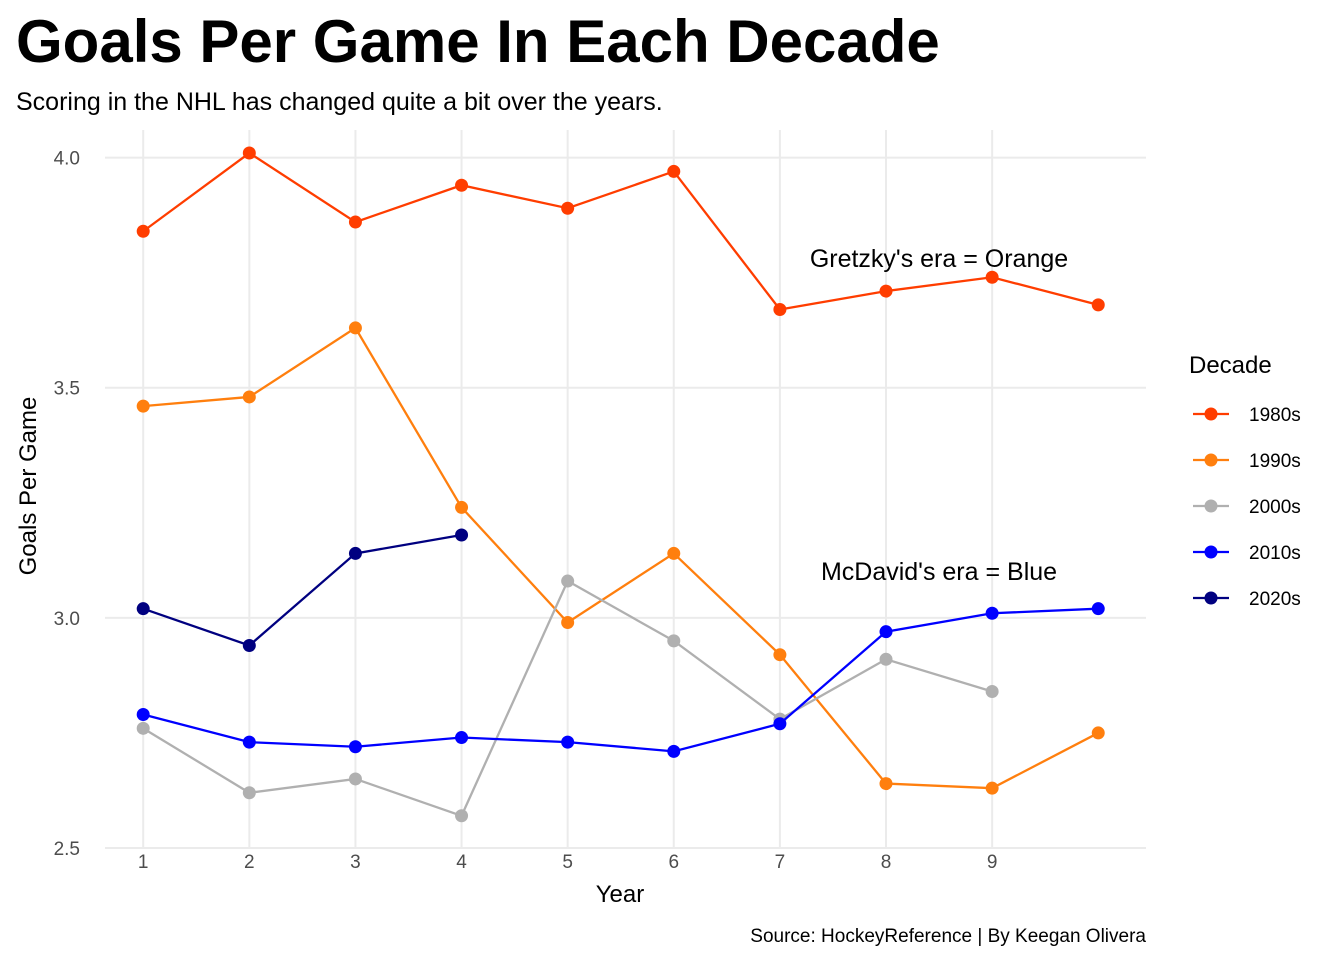 The width and height of the screenshot is (1344, 960). I want to click on x-tick-label: 8, so click(886, 862).